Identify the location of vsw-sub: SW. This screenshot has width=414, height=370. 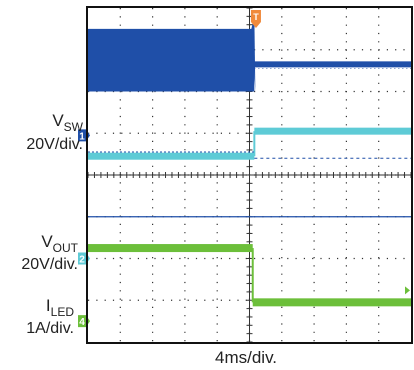
(73, 127).